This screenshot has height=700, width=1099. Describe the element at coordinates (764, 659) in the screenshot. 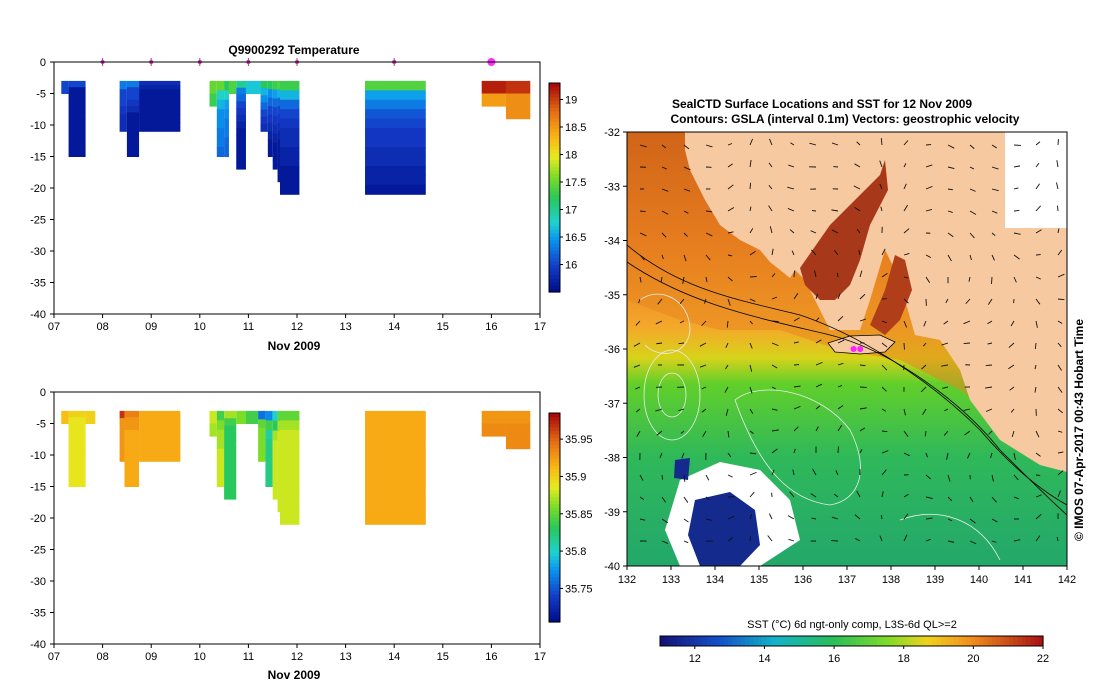

I see `sst-colorbar-tick-label: 14` at that location.